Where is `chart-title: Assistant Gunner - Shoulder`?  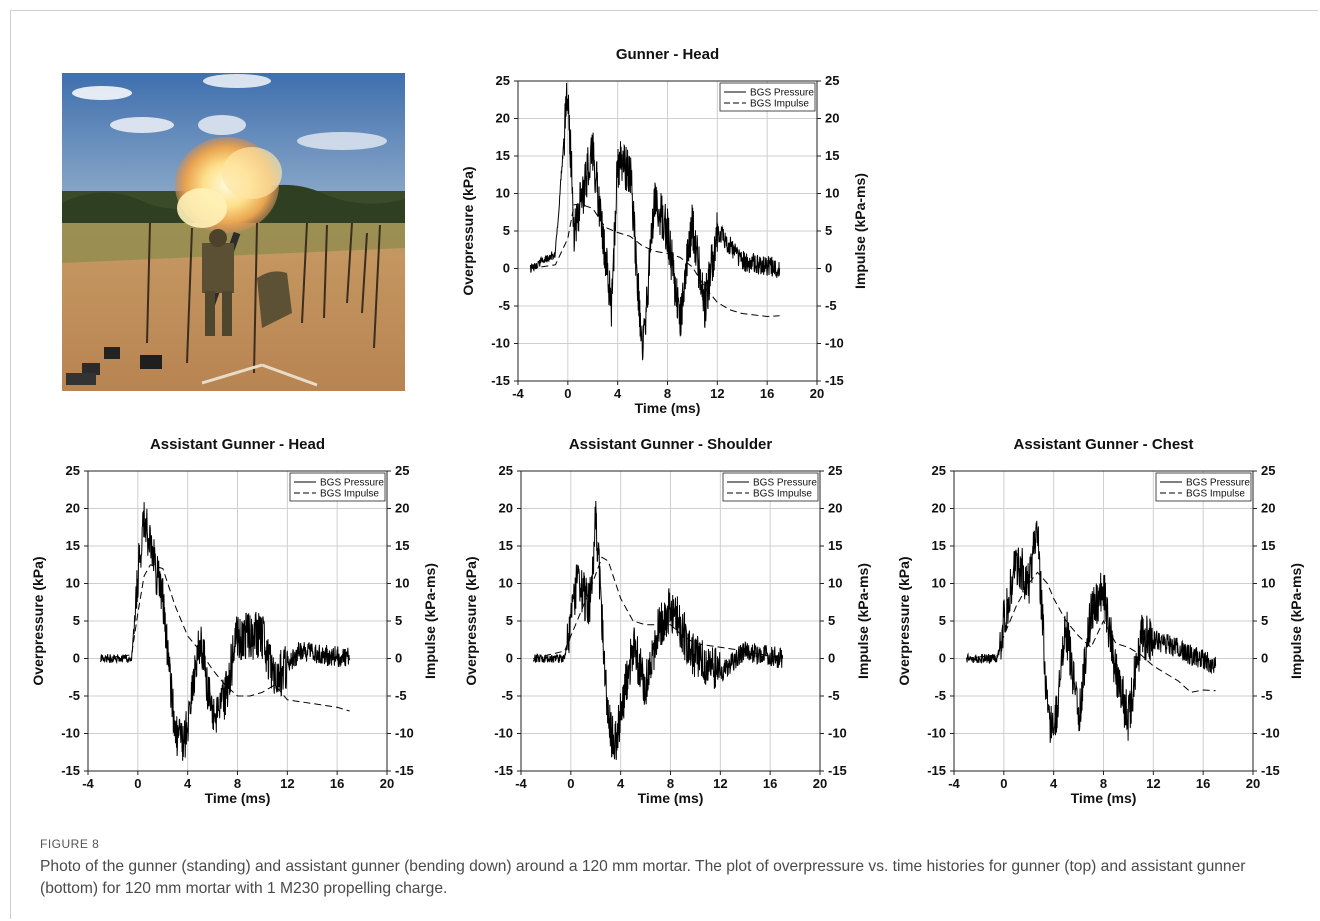 chart-title: Assistant Gunner - Shoulder is located at coordinates (671, 444).